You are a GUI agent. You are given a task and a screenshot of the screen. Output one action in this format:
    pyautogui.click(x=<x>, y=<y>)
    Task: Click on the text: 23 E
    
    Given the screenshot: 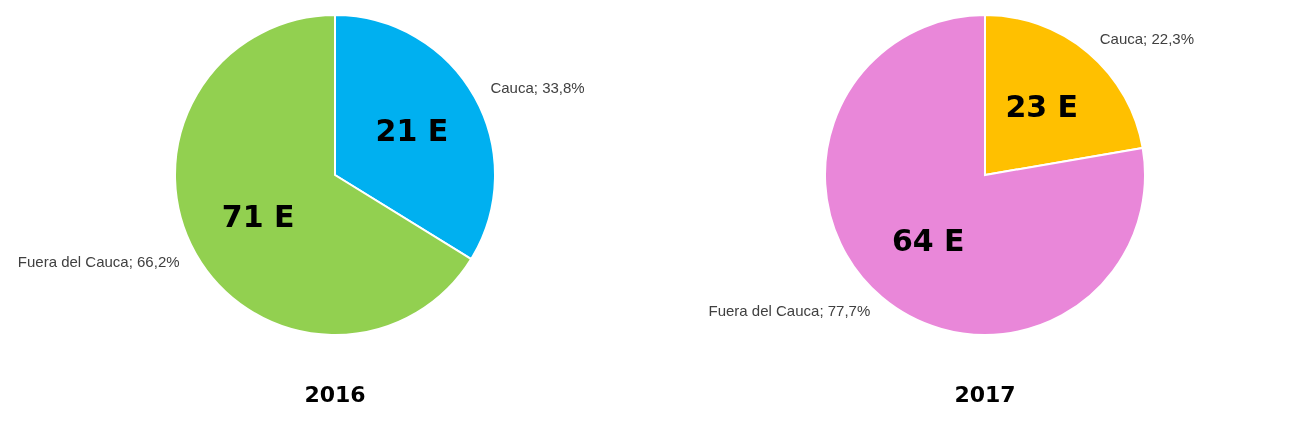 What is the action you would take?
    pyautogui.click(x=1042, y=106)
    